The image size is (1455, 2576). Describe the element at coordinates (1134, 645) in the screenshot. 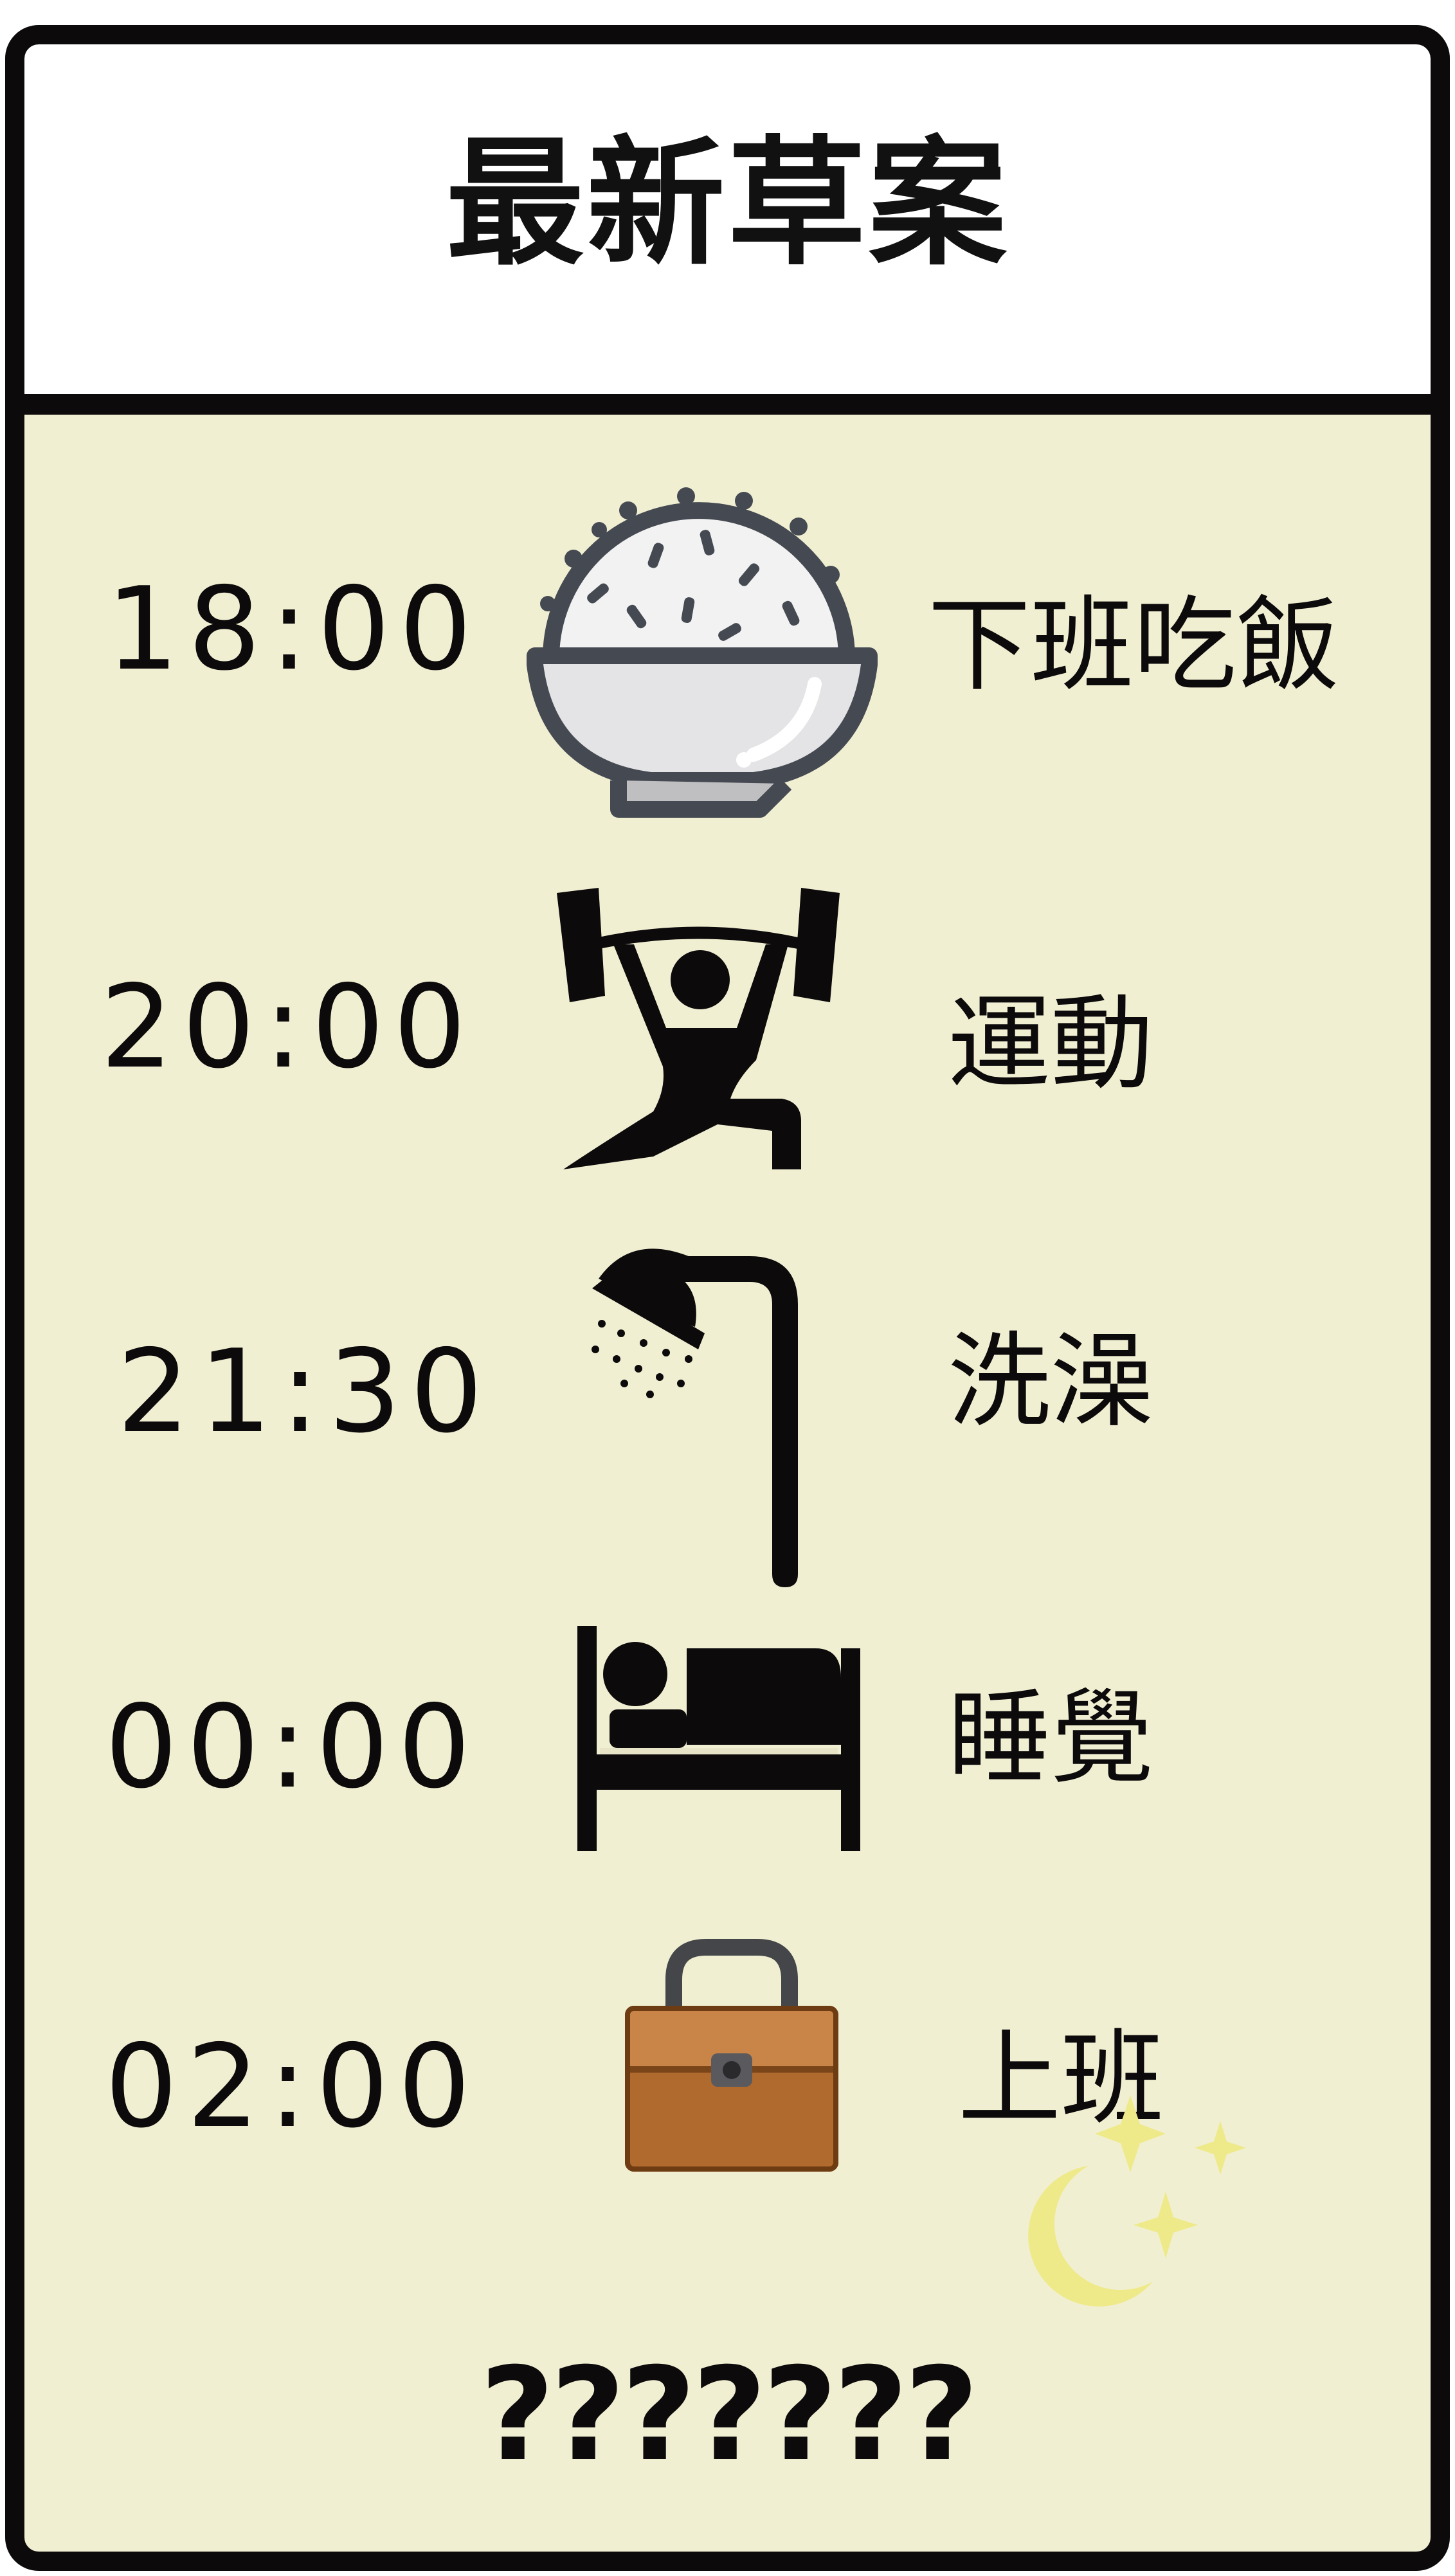

I see `activity-label: 下班吃飯` at that location.